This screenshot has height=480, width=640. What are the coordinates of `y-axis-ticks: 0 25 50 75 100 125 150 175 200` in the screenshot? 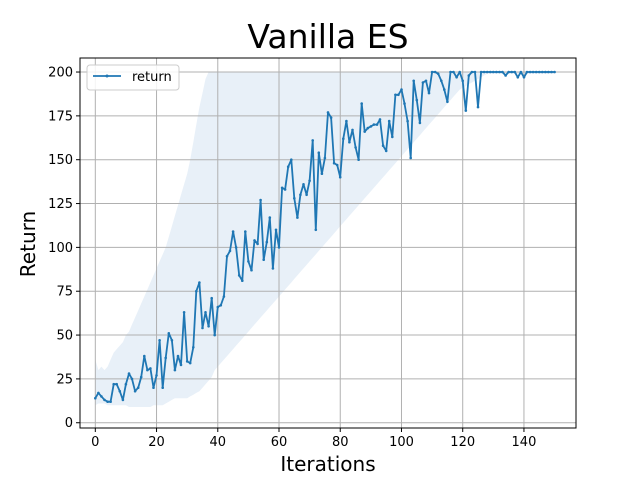 It's located at (64, 248).